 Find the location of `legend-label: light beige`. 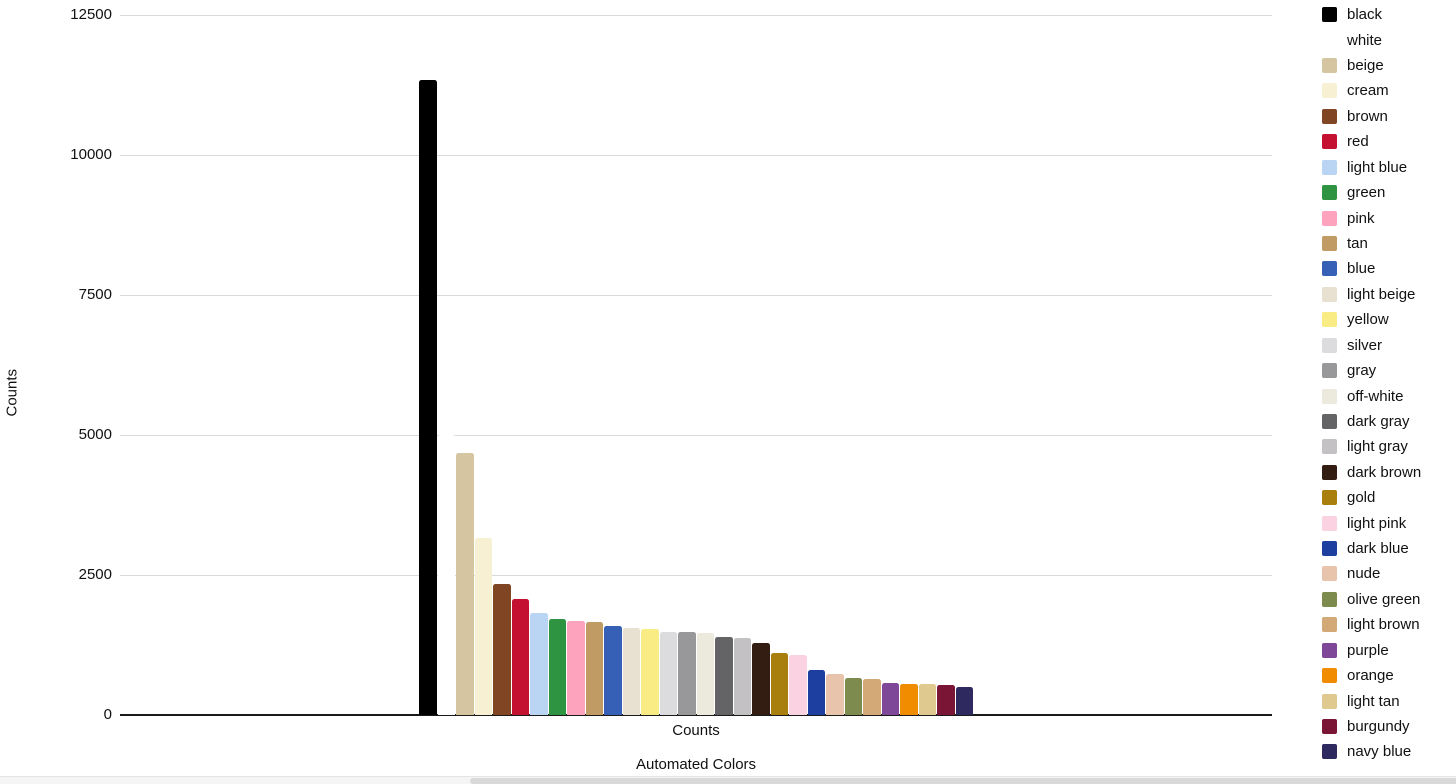

legend-label: light beige is located at coordinates (1381, 294).